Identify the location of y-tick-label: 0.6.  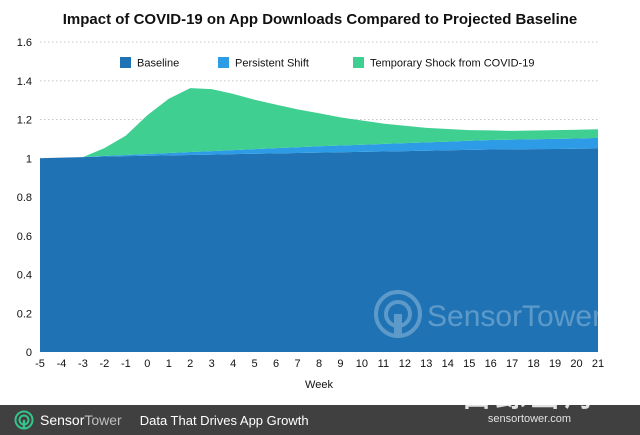
(24, 237).